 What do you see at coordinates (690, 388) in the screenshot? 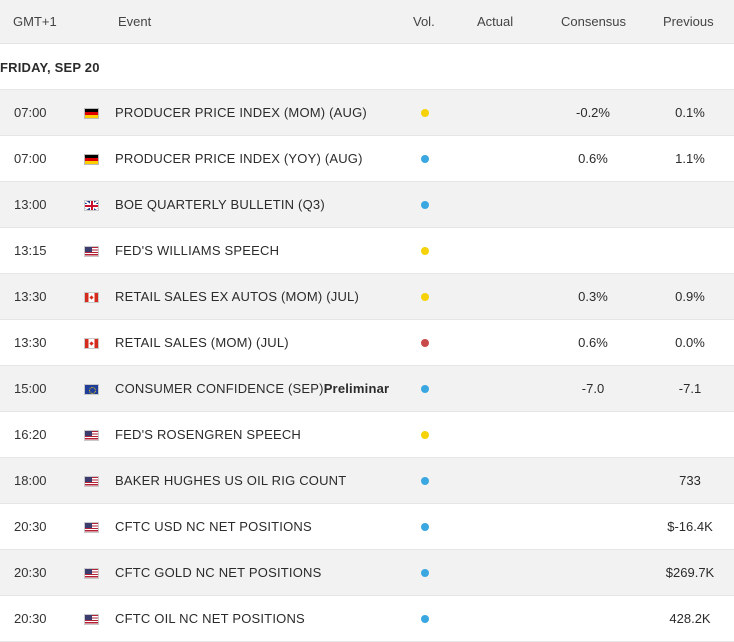
I see `previous-value: -7.1` at bounding box center [690, 388].